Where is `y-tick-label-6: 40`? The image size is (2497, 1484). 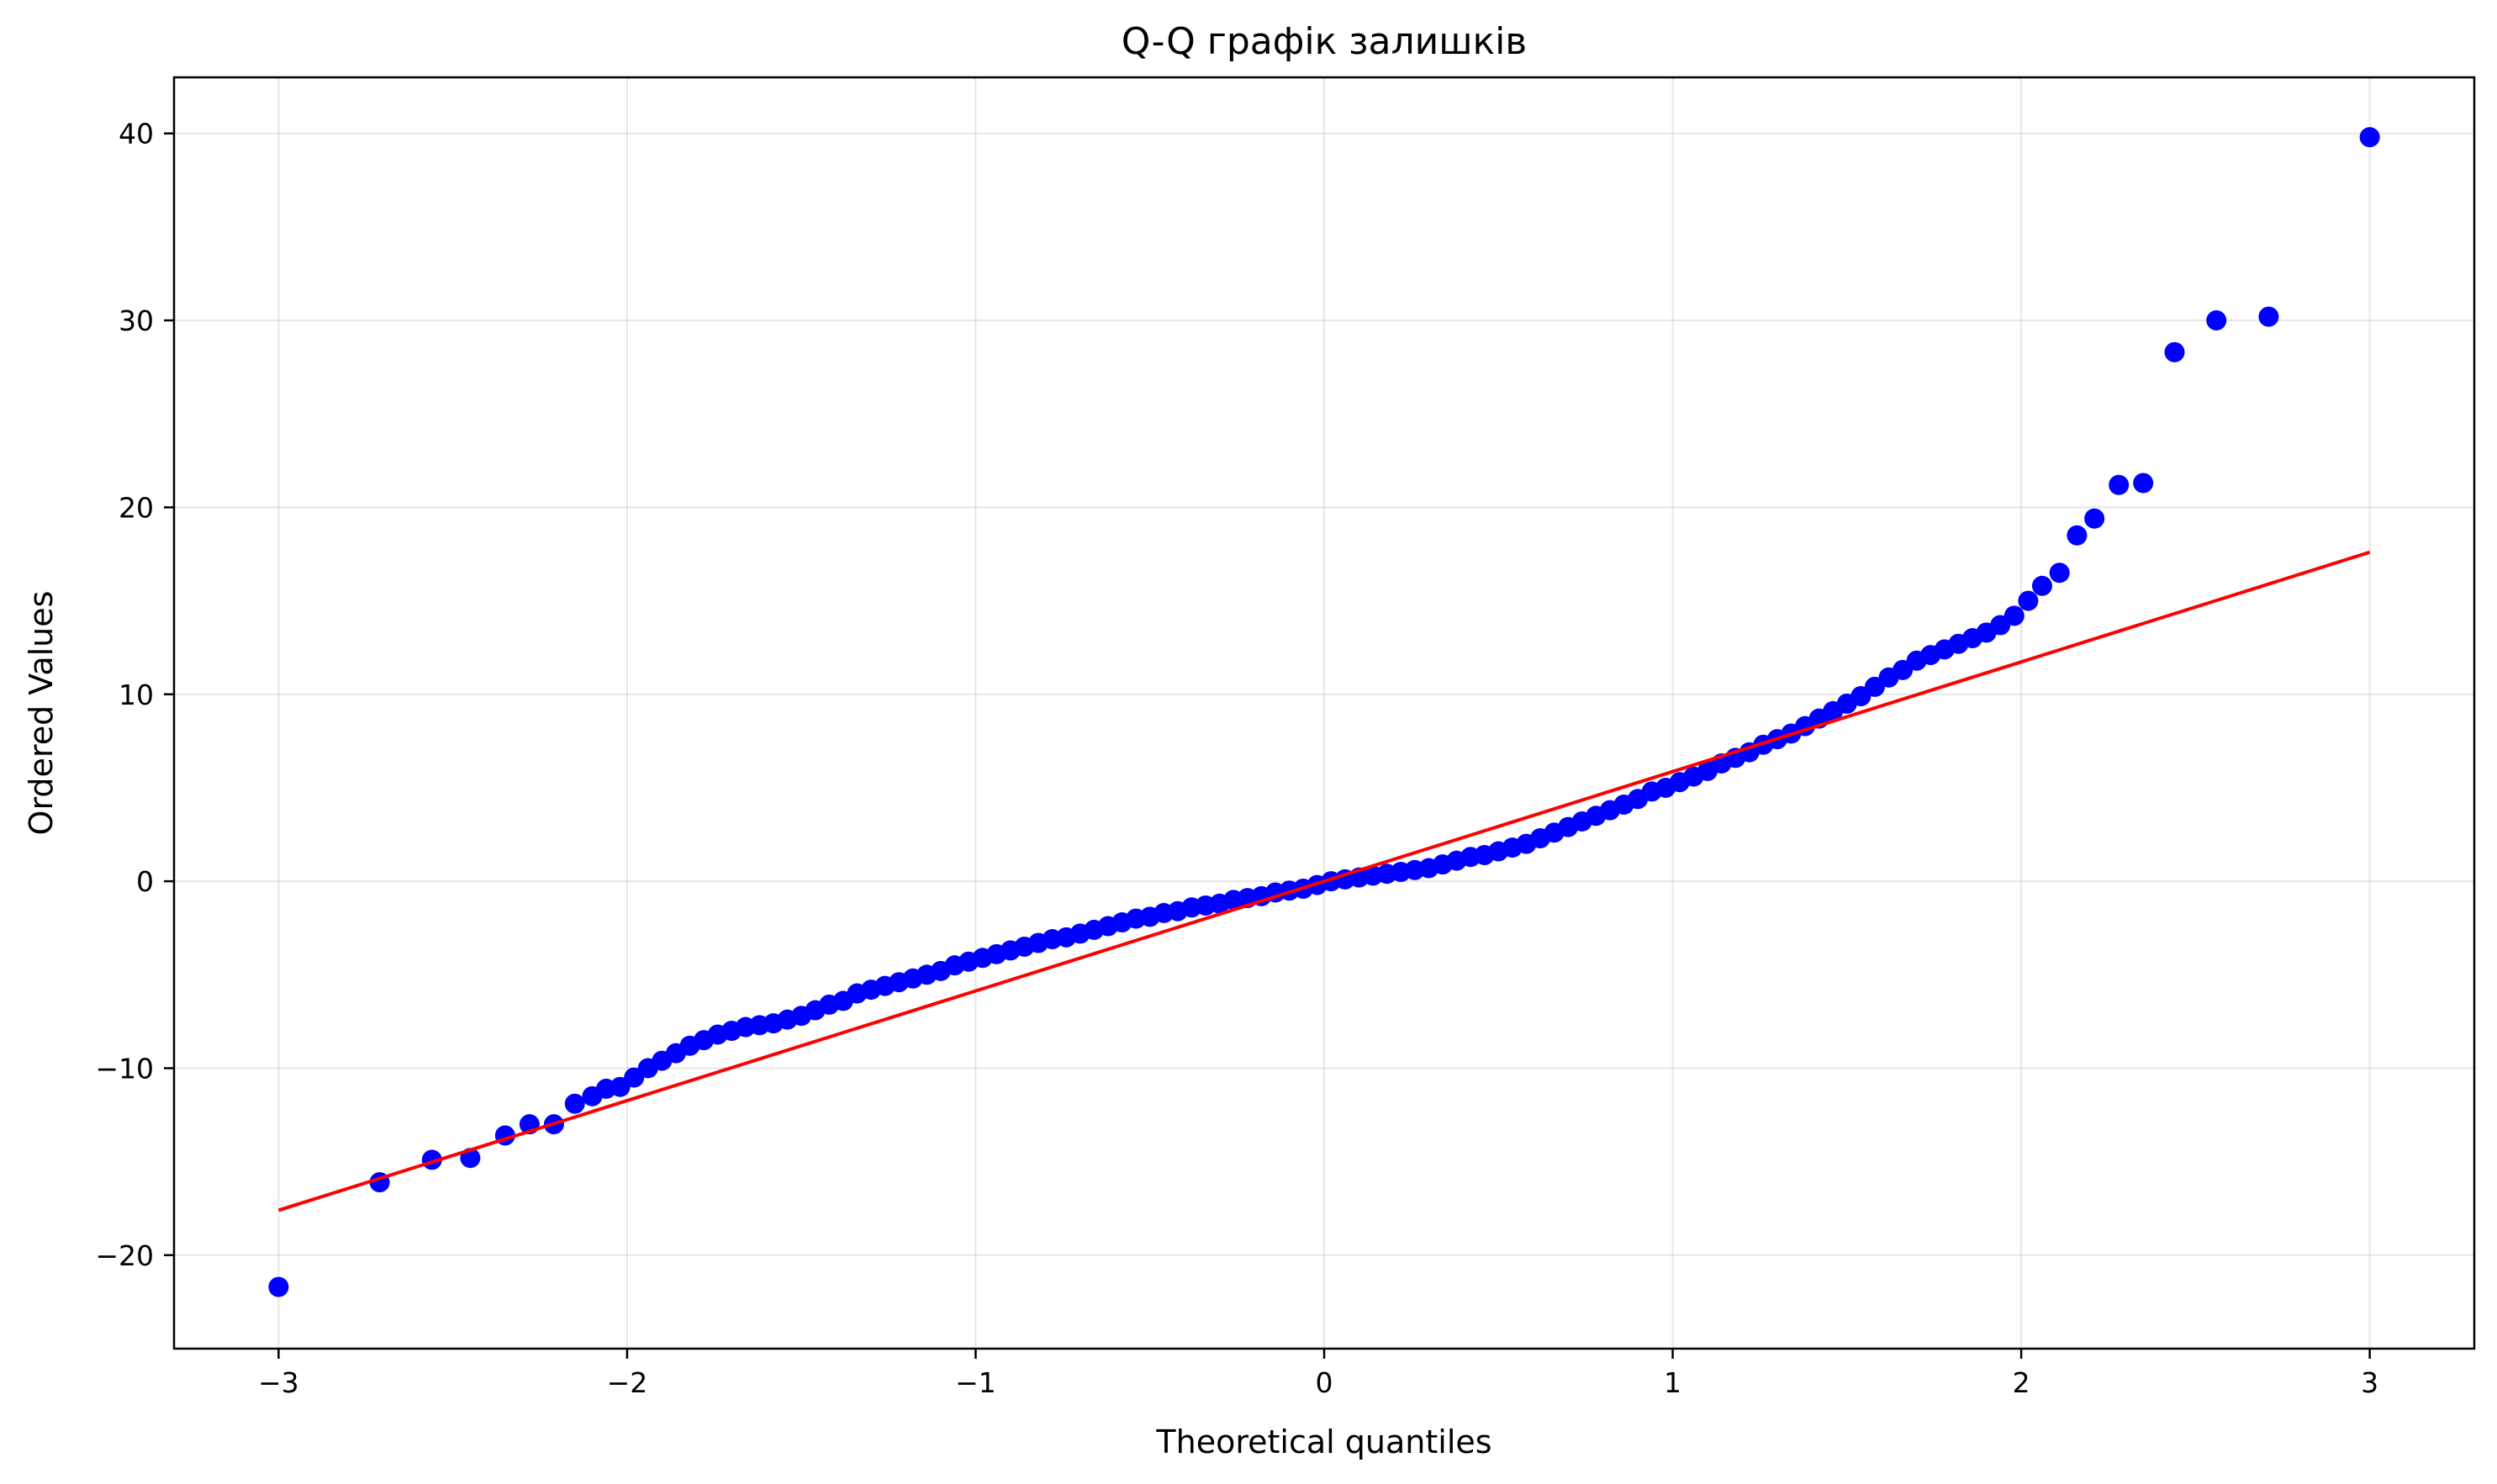
y-tick-label-6: 40 is located at coordinates (136, 134).